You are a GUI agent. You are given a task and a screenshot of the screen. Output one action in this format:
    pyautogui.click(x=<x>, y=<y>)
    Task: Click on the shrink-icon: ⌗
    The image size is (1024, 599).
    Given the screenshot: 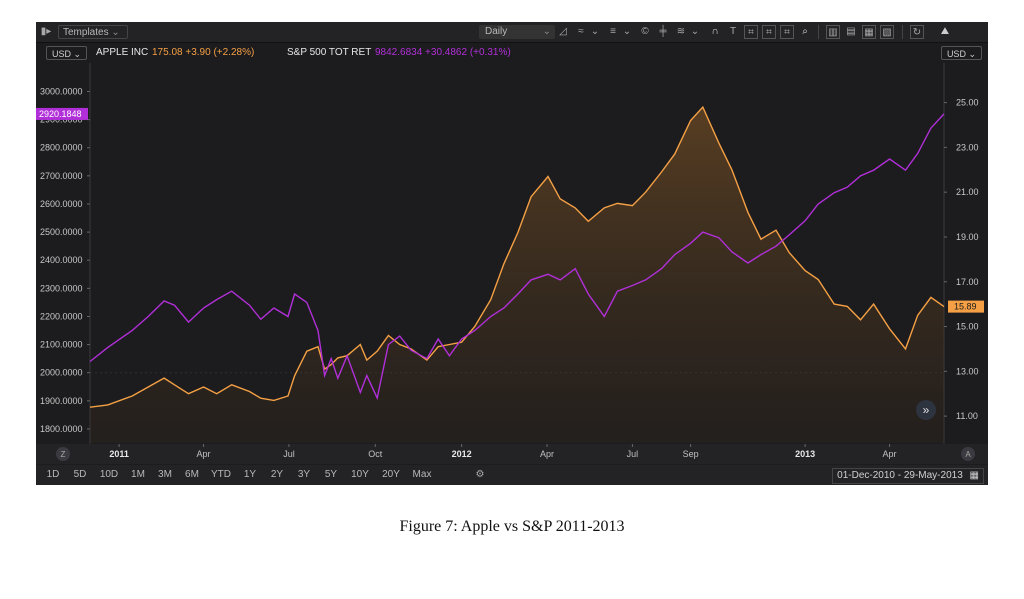 What is the action you would take?
    pyautogui.click(x=787, y=32)
    